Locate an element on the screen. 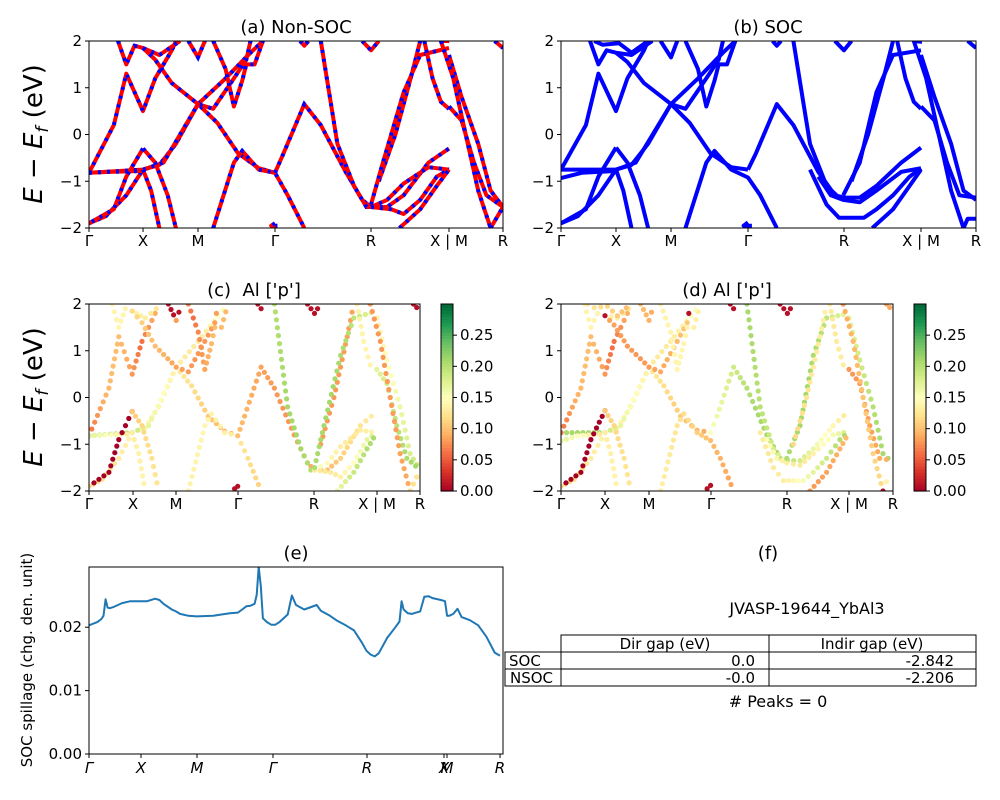 The image size is (1000, 800). table-cell is located at coordinates (872, 677).